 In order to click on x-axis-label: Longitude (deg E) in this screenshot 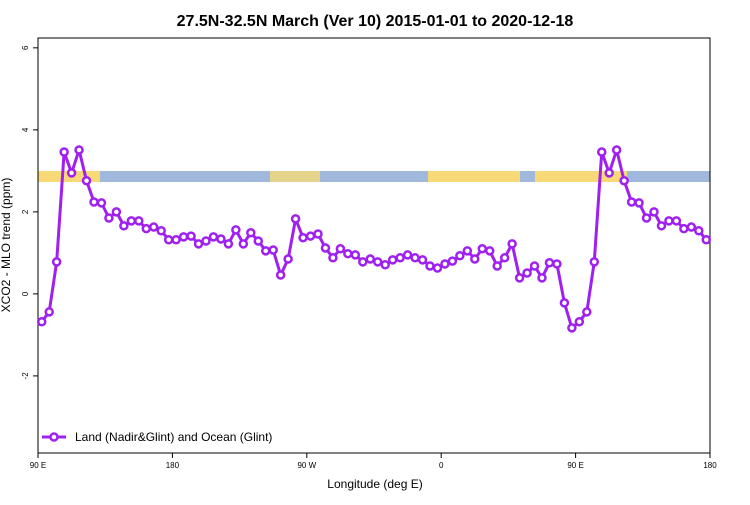, I will do `click(374, 484)`.